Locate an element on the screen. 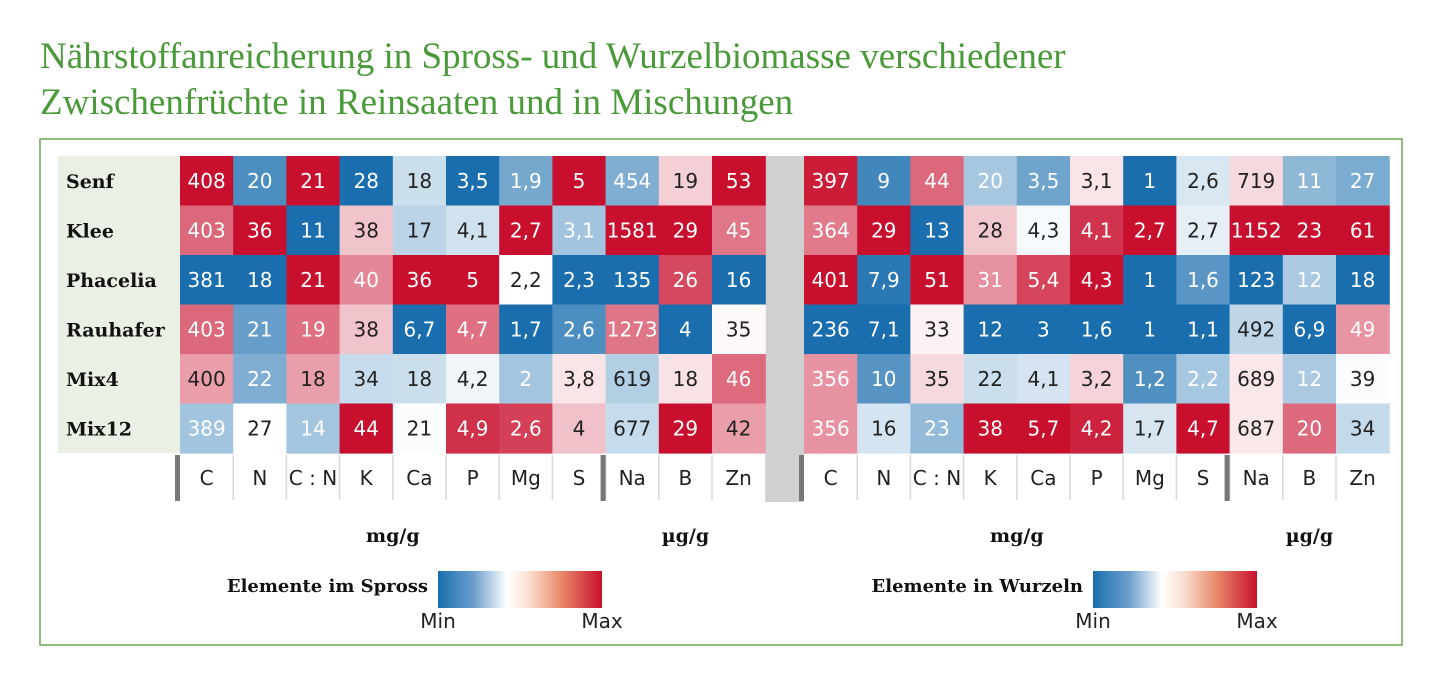 The image size is (1443, 682). heatmap-cell-value: 403 is located at coordinates (207, 230).